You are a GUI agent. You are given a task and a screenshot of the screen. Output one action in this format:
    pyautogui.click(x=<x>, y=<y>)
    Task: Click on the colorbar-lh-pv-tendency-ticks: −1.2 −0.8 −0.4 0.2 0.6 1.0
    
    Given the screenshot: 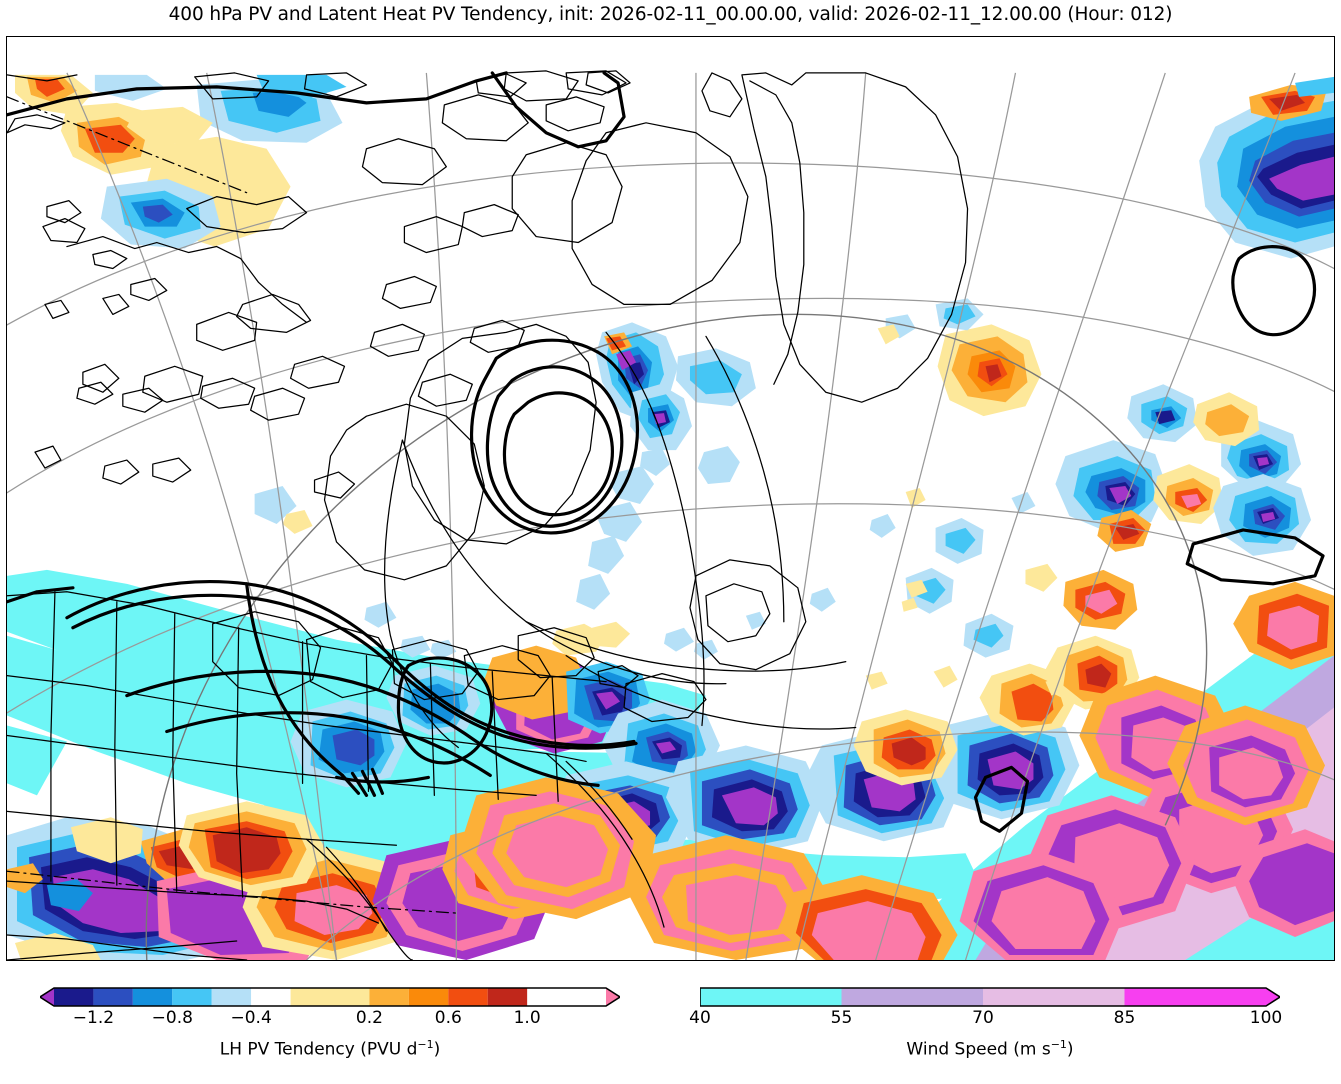 What is the action you would take?
    pyautogui.click(x=330, y=1021)
    